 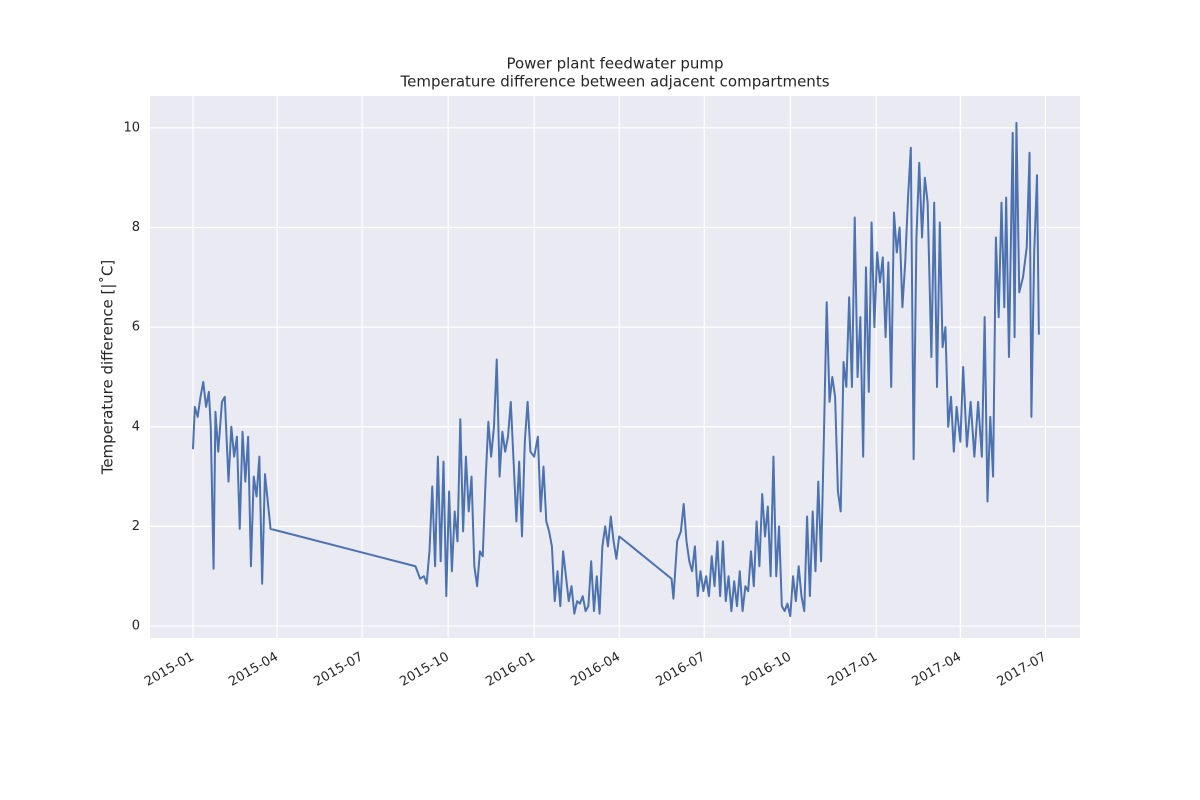 What do you see at coordinates (136, 526) in the screenshot?
I see `y-tick-label: 2` at bounding box center [136, 526].